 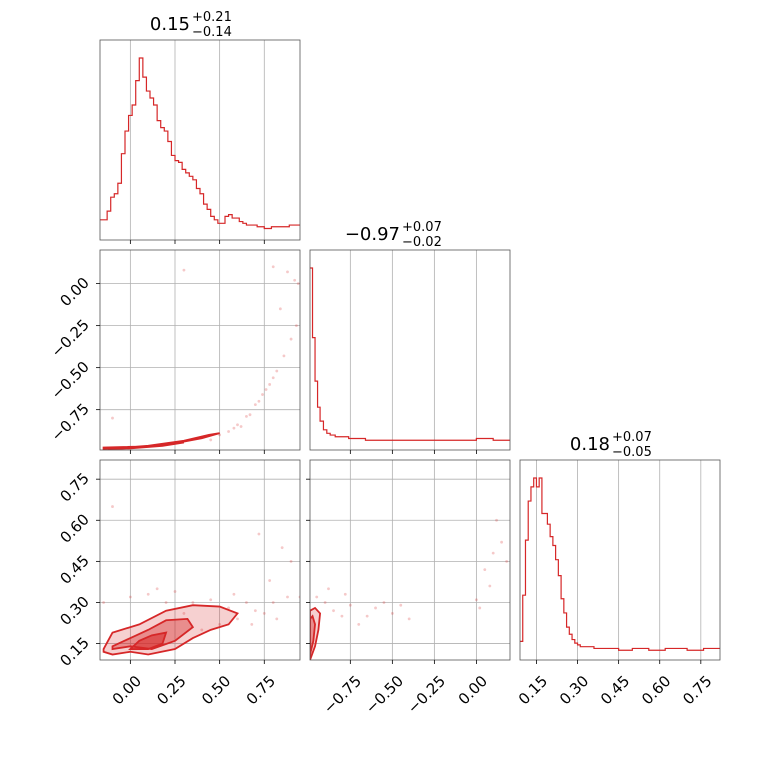 What do you see at coordinates (384, 694) in the screenshot?
I see `x-tick-label-p1: −0.50` at bounding box center [384, 694].